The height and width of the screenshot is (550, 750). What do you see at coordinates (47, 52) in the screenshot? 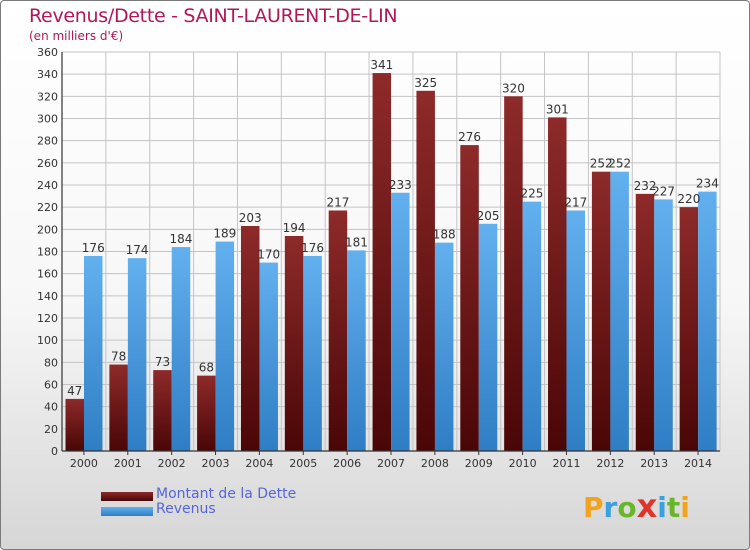
I see `y-tick-label: 360` at bounding box center [47, 52].